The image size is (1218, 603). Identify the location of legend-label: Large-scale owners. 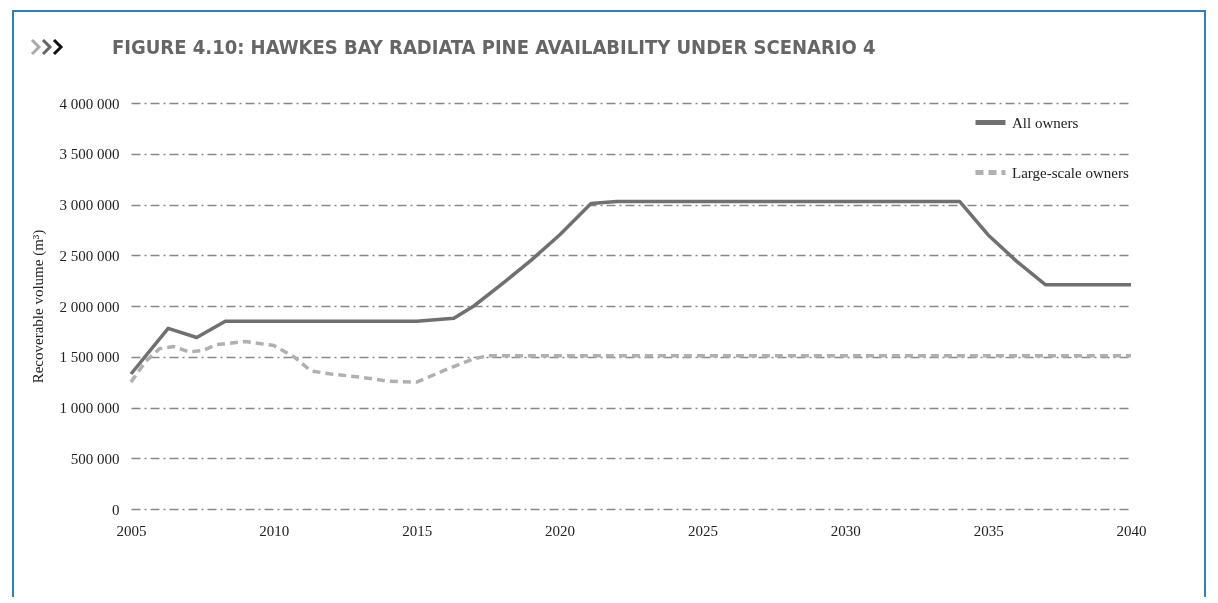
(1070, 172).